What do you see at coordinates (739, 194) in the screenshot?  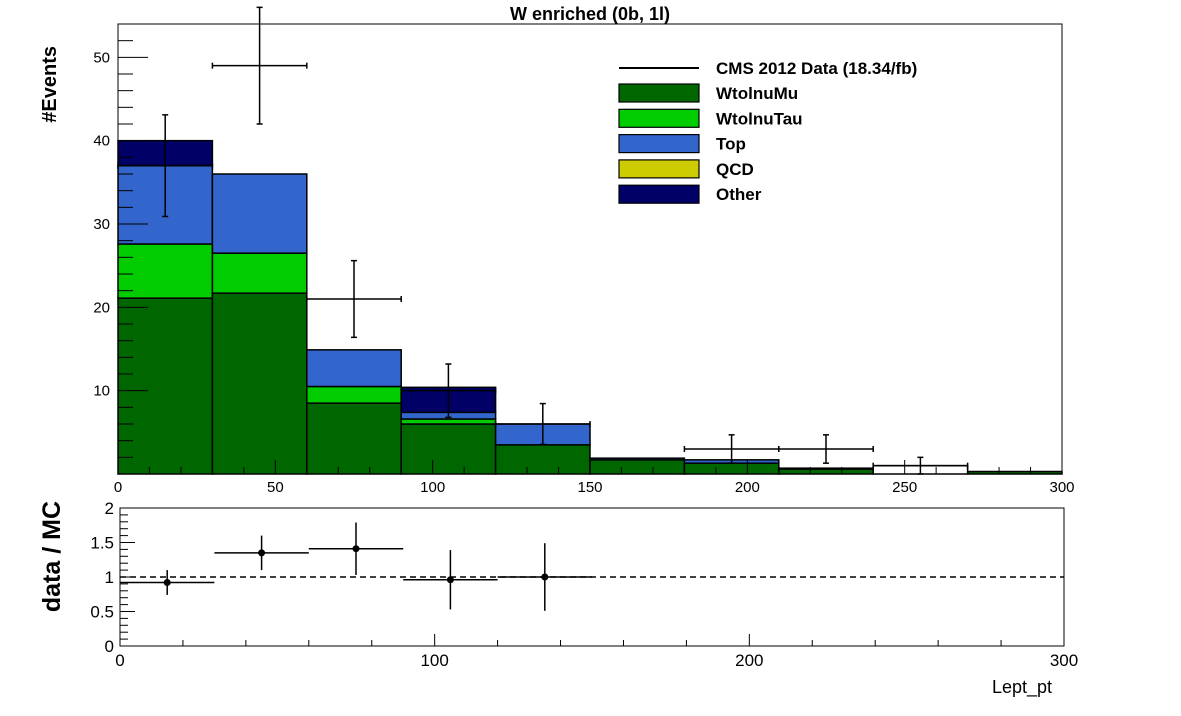 I see `legend-label-Other: Other` at bounding box center [739, 194].